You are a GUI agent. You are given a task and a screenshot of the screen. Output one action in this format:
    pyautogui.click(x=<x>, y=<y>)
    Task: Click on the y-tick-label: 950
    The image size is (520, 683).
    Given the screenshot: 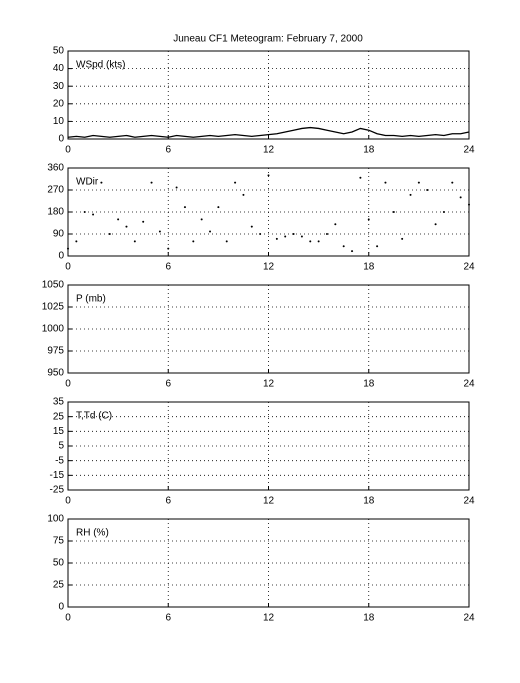 What is the action you would take?
    pyautogui.click(x=55, y=373)
    